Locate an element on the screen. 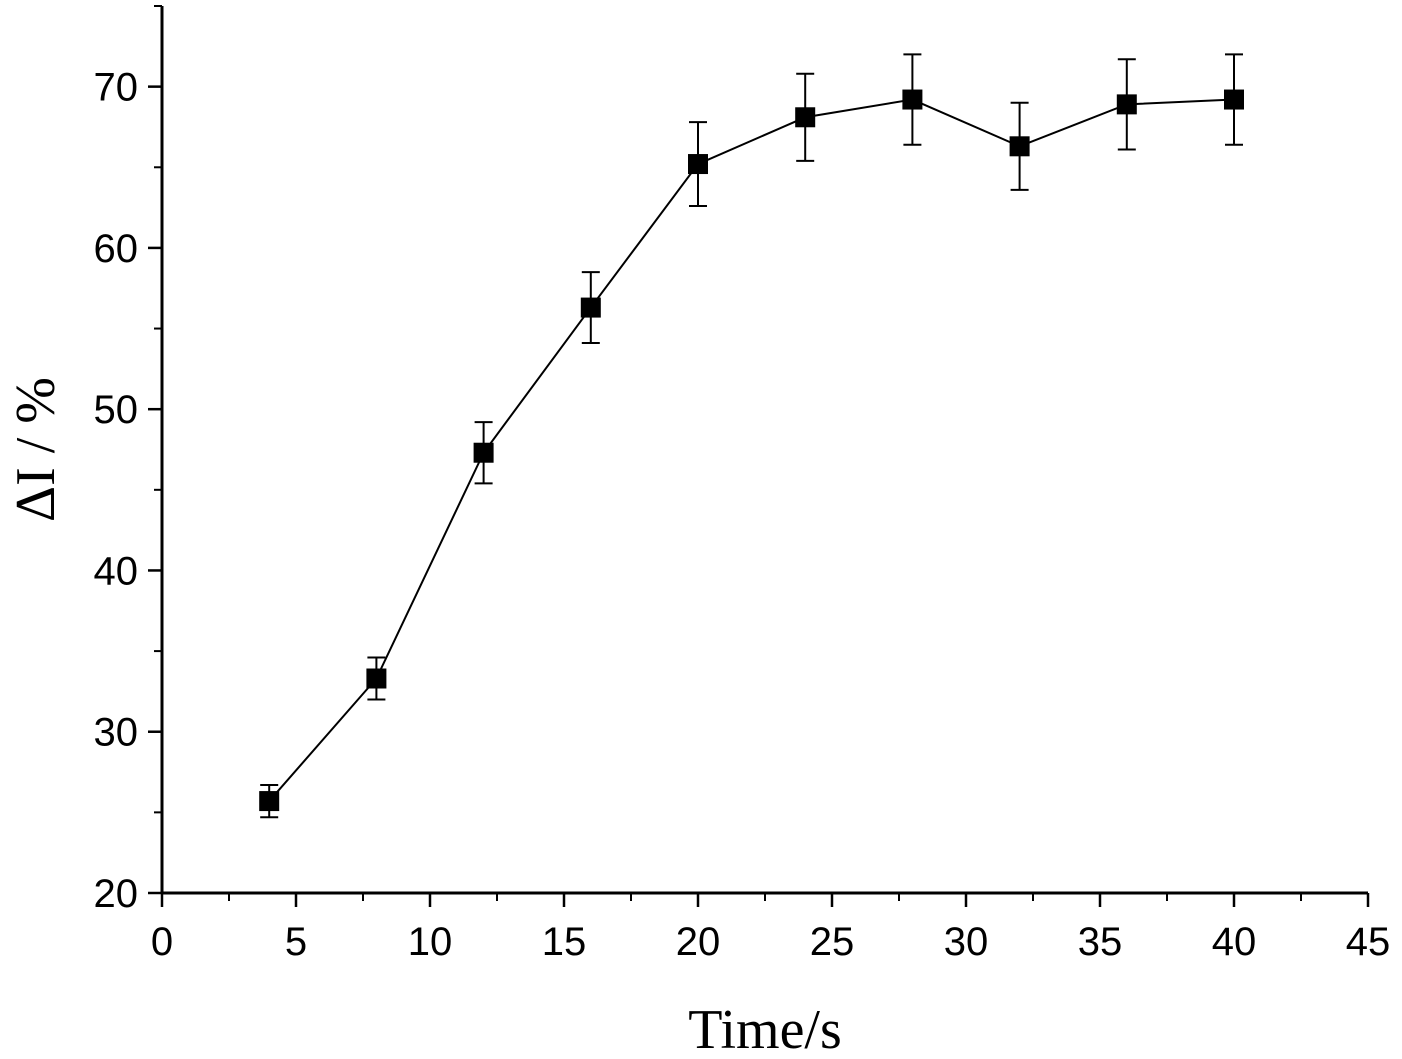 The width and height of the screenshot is (1402, 1059). y-tick-label: 50 is located at coordinates (116, 410).